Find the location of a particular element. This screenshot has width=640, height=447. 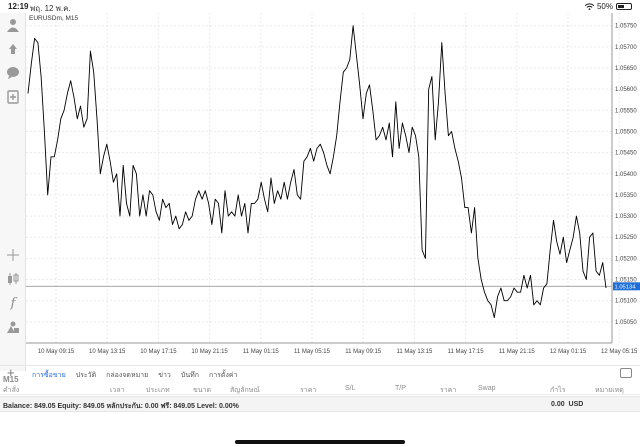

x-tick-label: 11 May 09:15 is located at coordinates (363, 352).